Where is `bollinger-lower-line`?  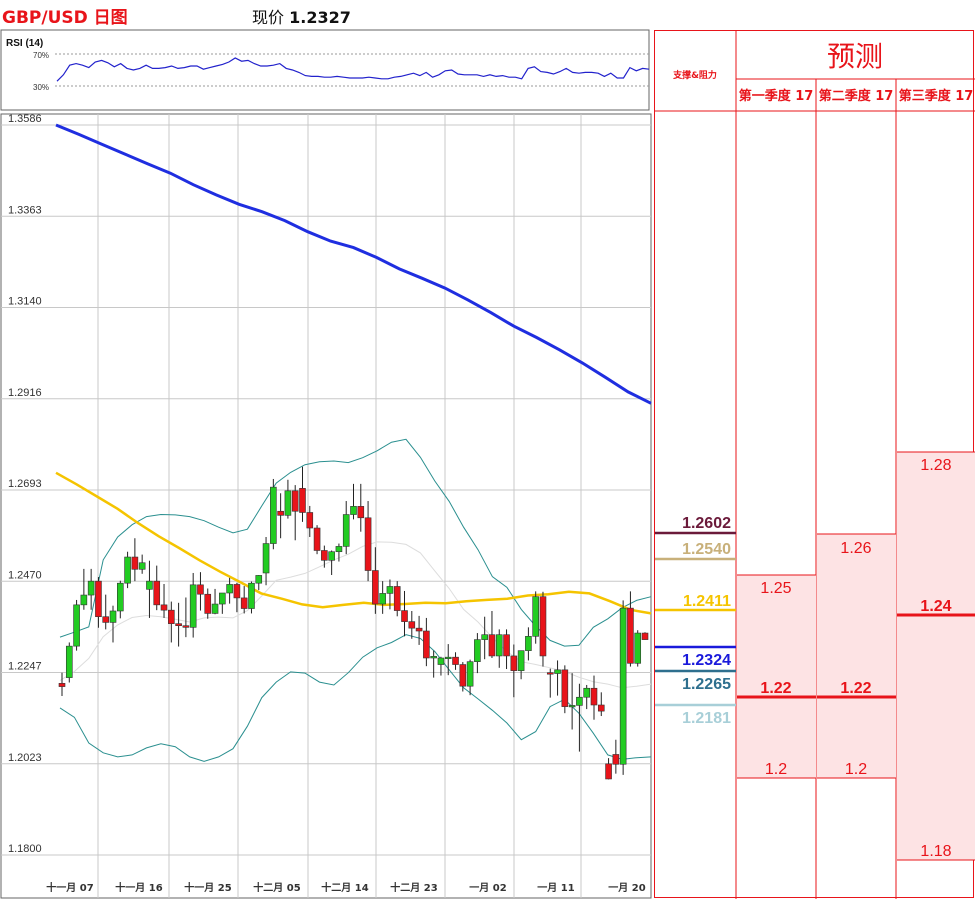
bollinger-lower-line is located at coordinates (355, 698).